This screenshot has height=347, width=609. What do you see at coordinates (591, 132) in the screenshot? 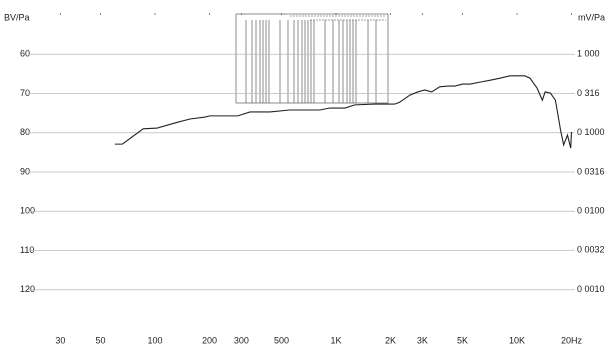
I see `y2-tick-label: 0 1000` at bounding box center [591, 132].